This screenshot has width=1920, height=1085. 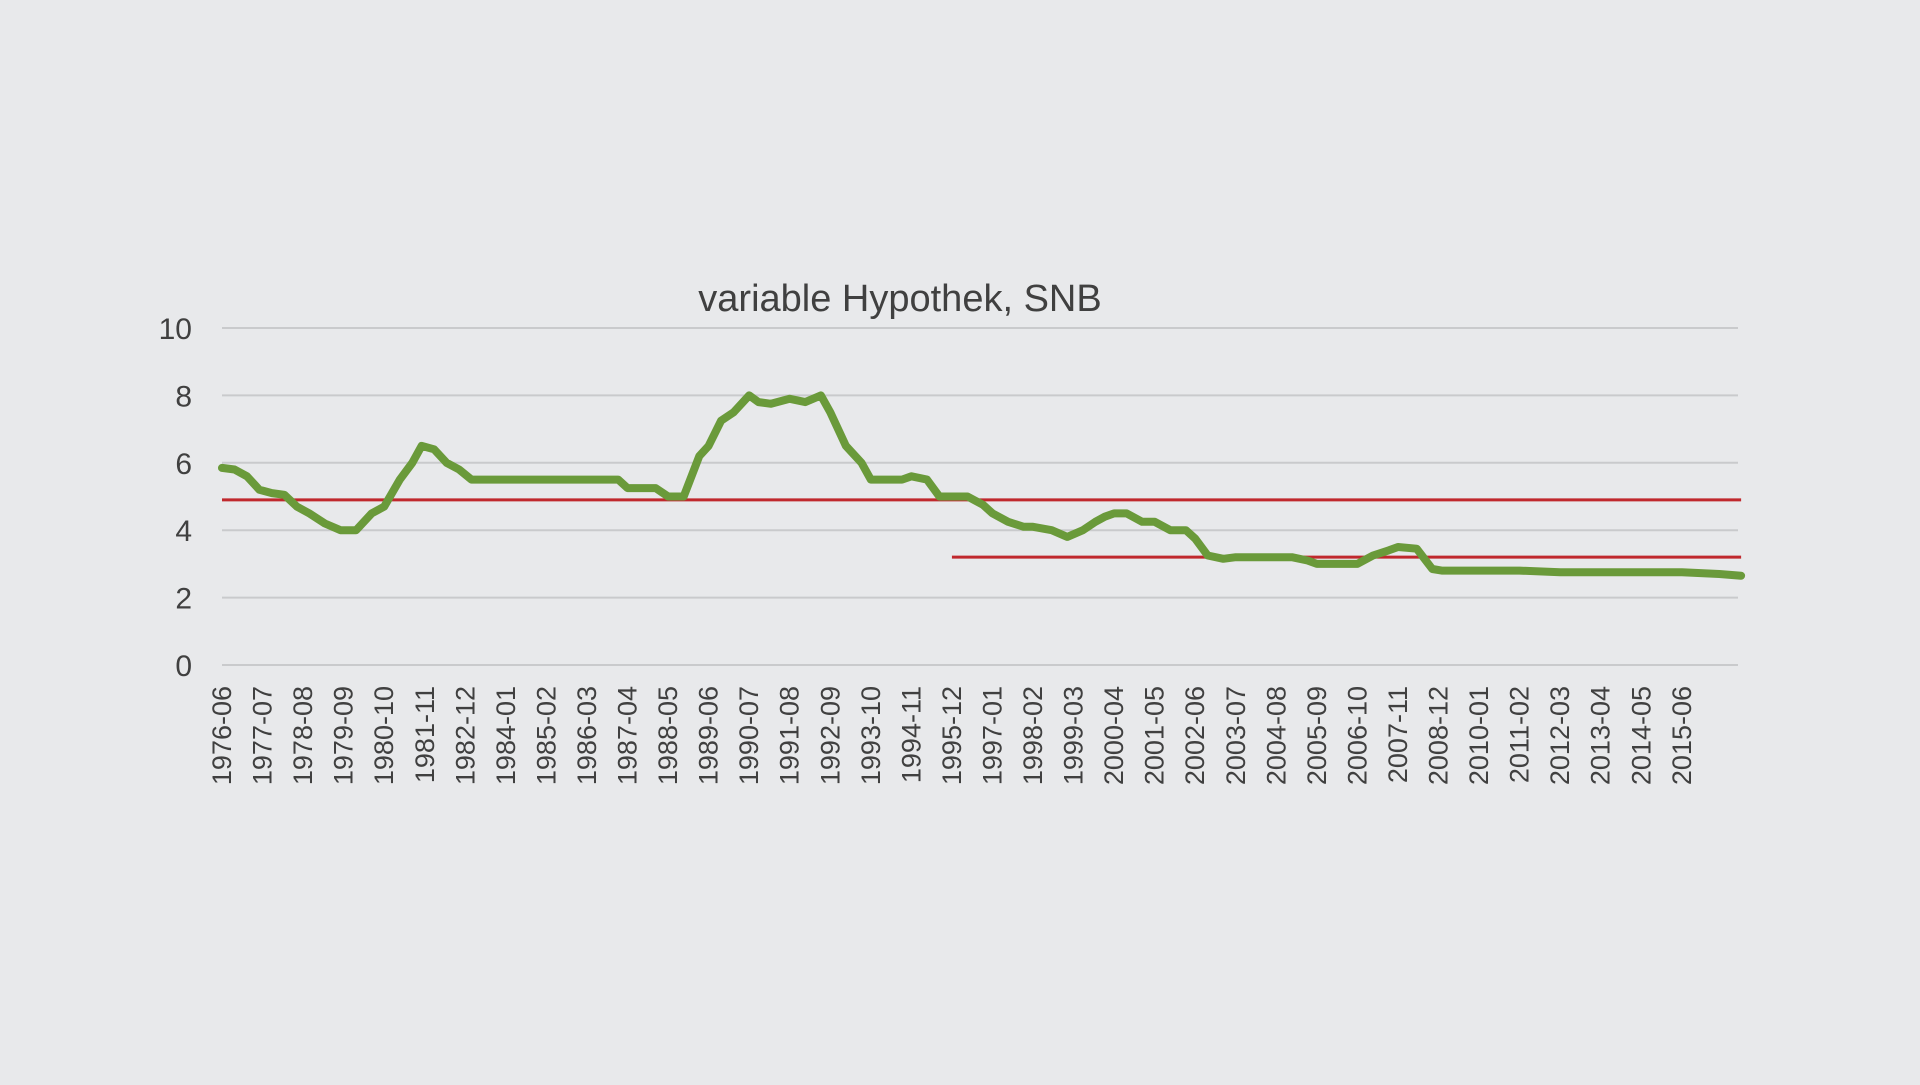 I want to click on x-tick-label: 2012-03, so click(x=1560, y=735).